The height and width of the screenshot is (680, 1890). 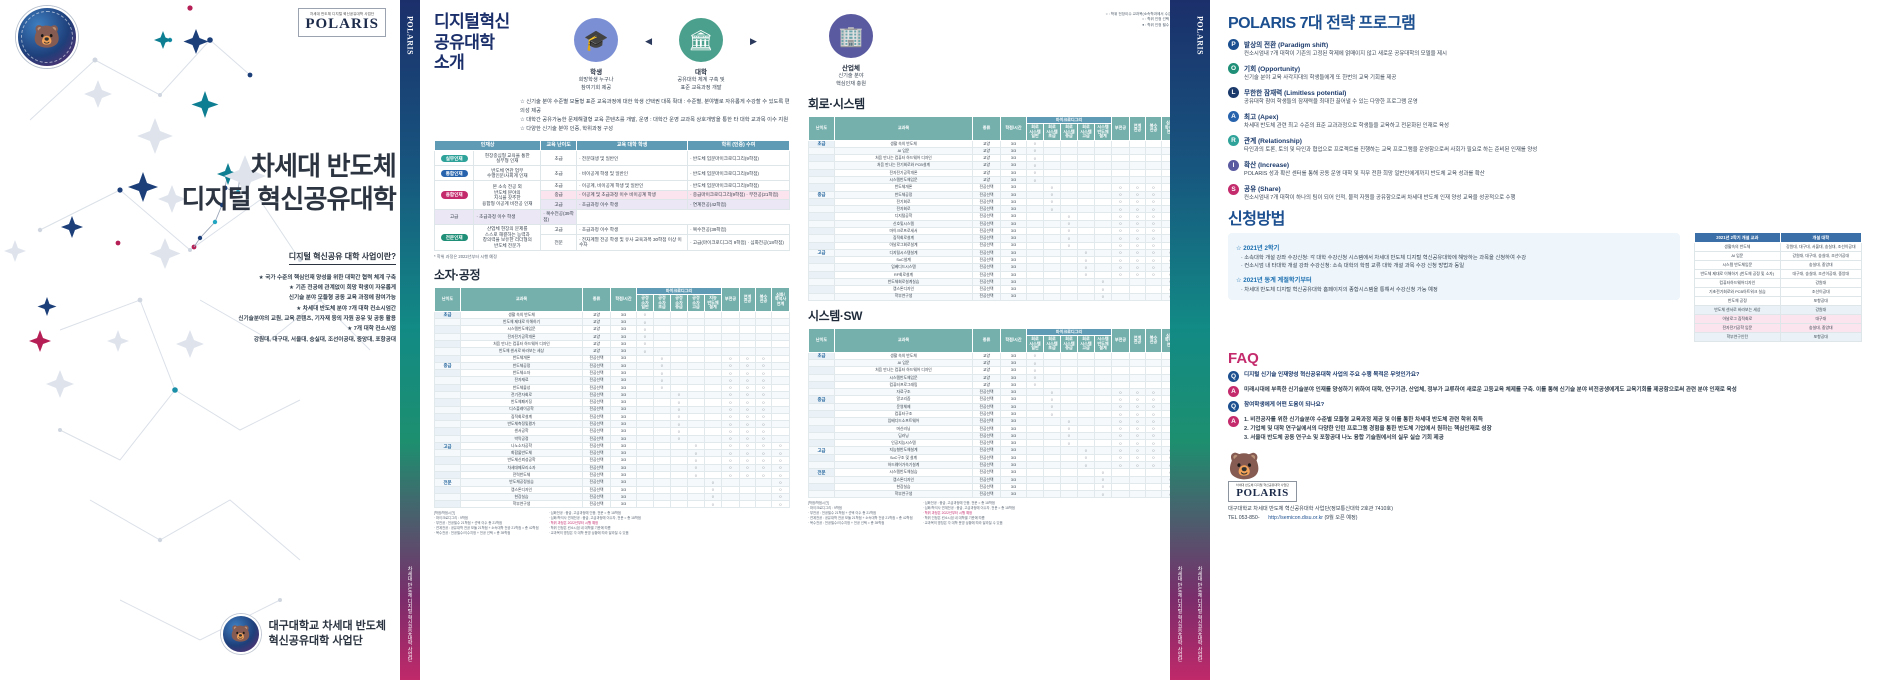 I want to click on table-row: 센서공학 전공선택 3/3 ○ ○ ○ ○, so click(x=612, y=431).